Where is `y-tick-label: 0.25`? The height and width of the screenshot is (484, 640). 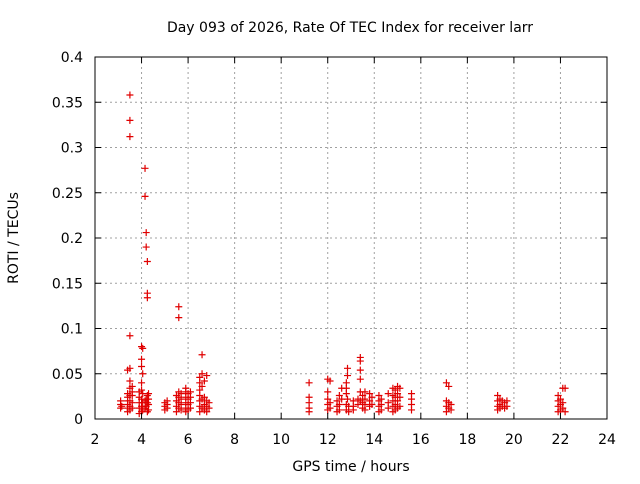
y-tick-label: 0.25 is located at coordinates (67, 194).